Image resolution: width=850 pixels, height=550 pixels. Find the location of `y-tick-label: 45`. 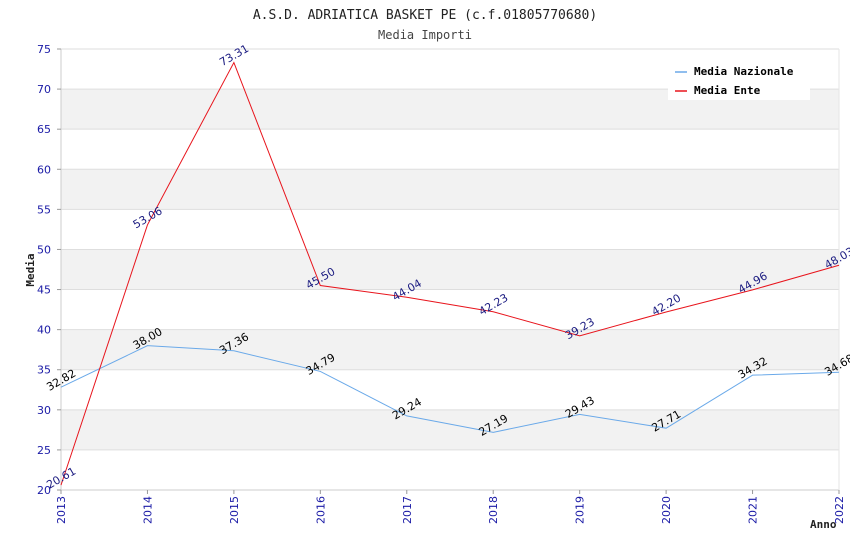

y-tick-label: 45 is located at coordinates (44, 290).